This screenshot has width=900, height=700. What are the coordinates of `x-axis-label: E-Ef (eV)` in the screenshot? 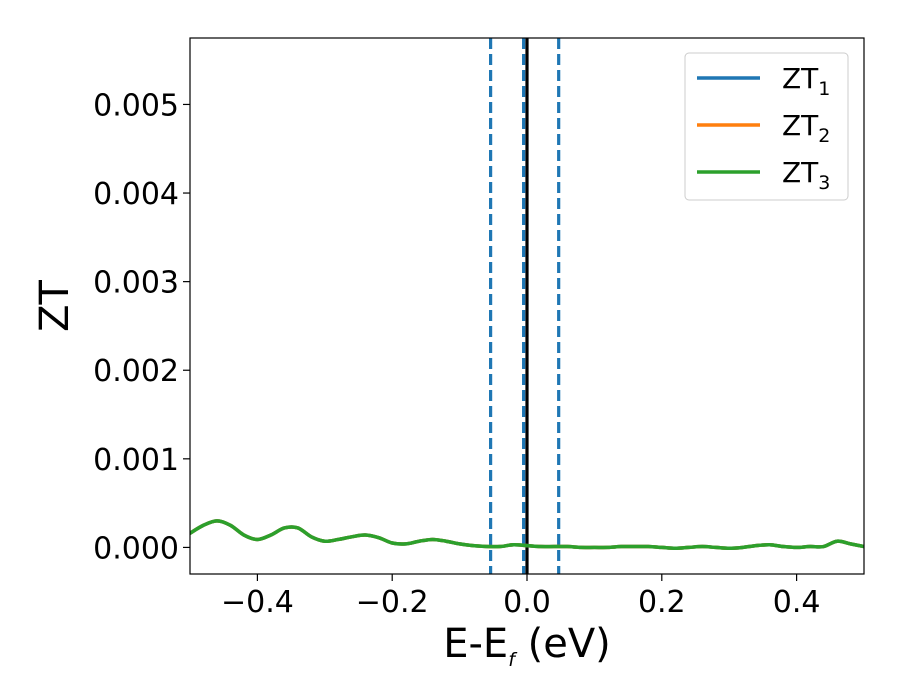 It's located at (527, 646).